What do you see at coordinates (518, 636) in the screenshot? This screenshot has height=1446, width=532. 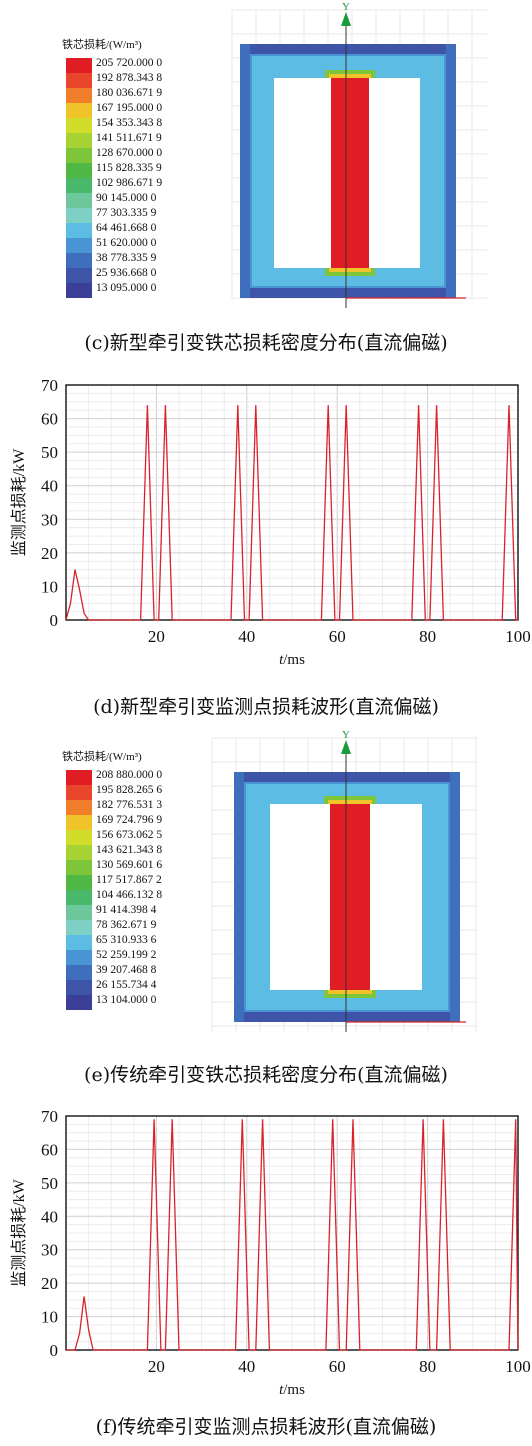 I see `x-tick-label: 100` at bounding box center [518, 636].